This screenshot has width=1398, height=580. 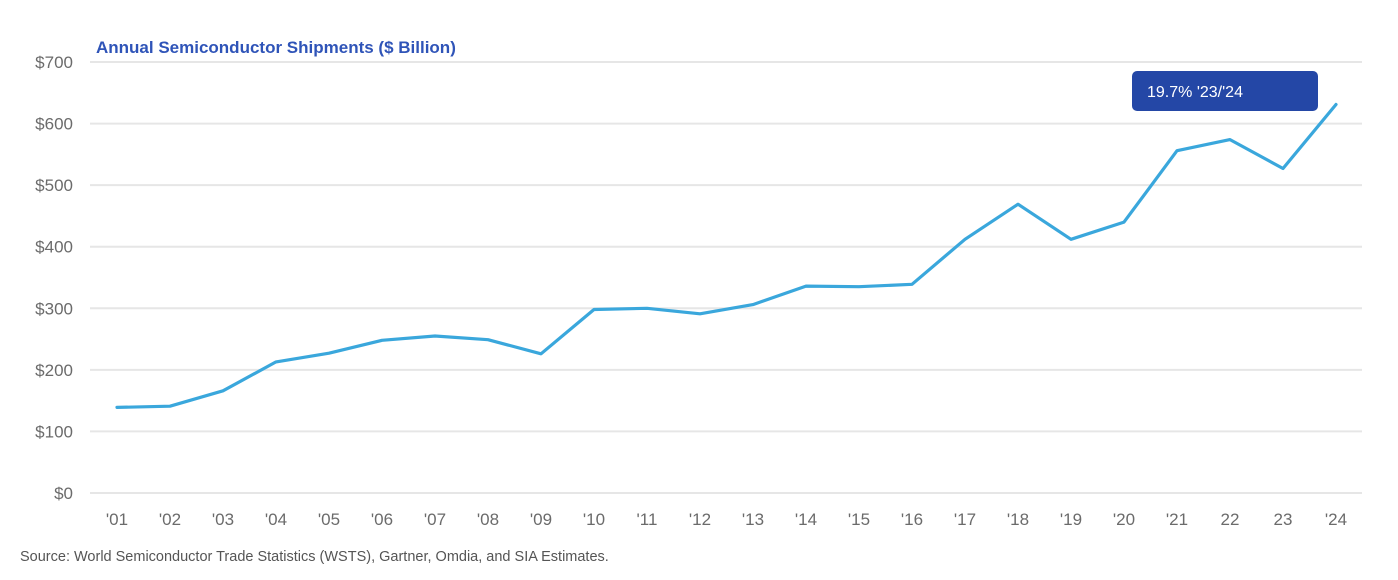 I want to click on y-tick-label: $0, so click(x=63, y=493).